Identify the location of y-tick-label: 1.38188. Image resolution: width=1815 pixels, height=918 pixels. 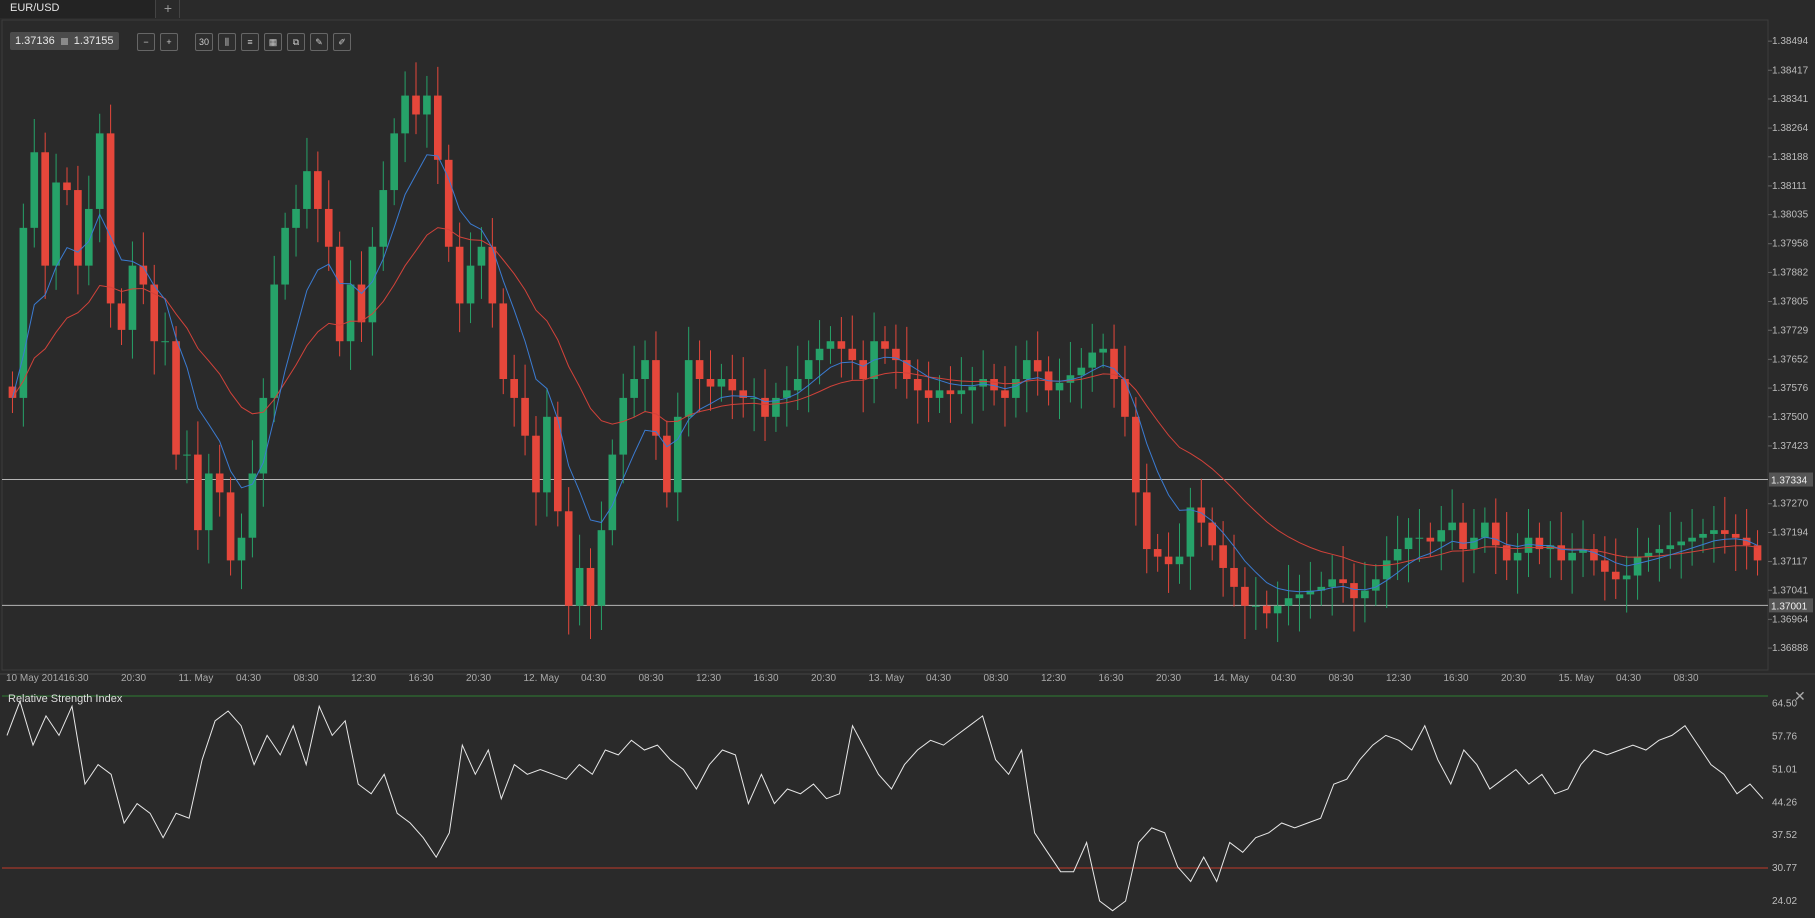
(1790, 157).